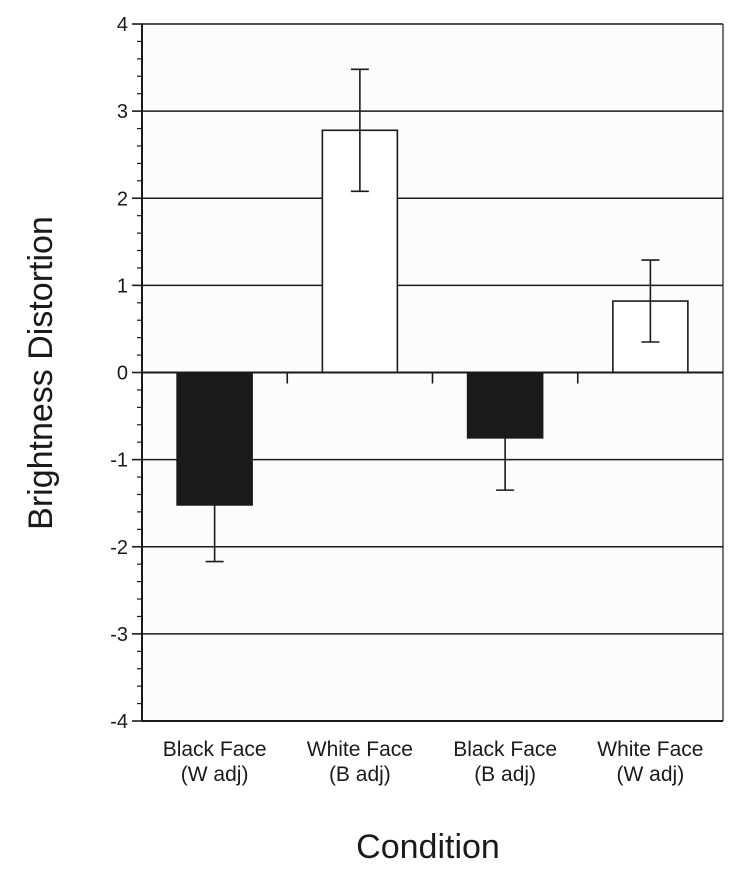  I want to click on y-tick-label: -3, so click(119, 635).